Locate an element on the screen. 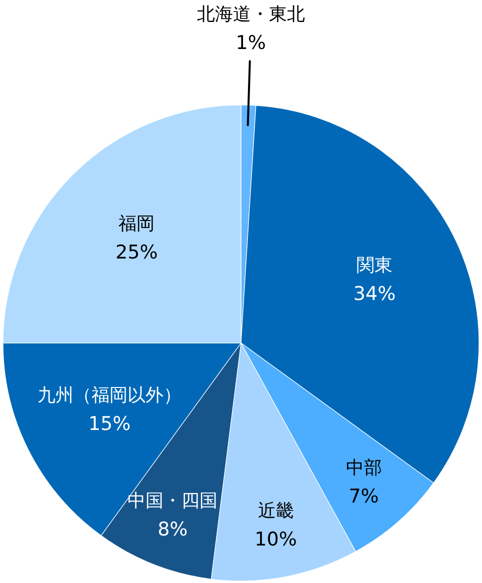 The width and height of the screenshot is (482, 583). slice-label: 九州（福岡以外） is located at coordinates (110, 395).